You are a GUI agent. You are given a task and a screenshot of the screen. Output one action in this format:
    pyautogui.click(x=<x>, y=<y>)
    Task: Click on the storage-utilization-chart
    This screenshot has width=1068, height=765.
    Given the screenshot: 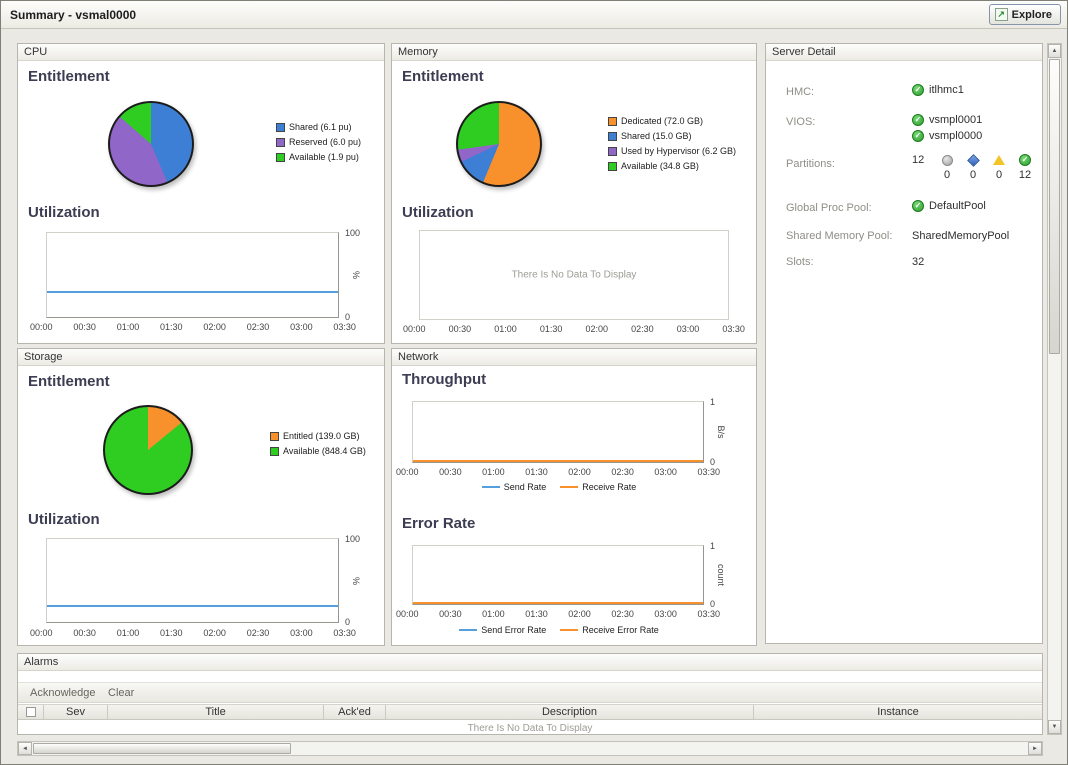 What is the action you would take?
    pyautogui.click(x=192, y=580)
    